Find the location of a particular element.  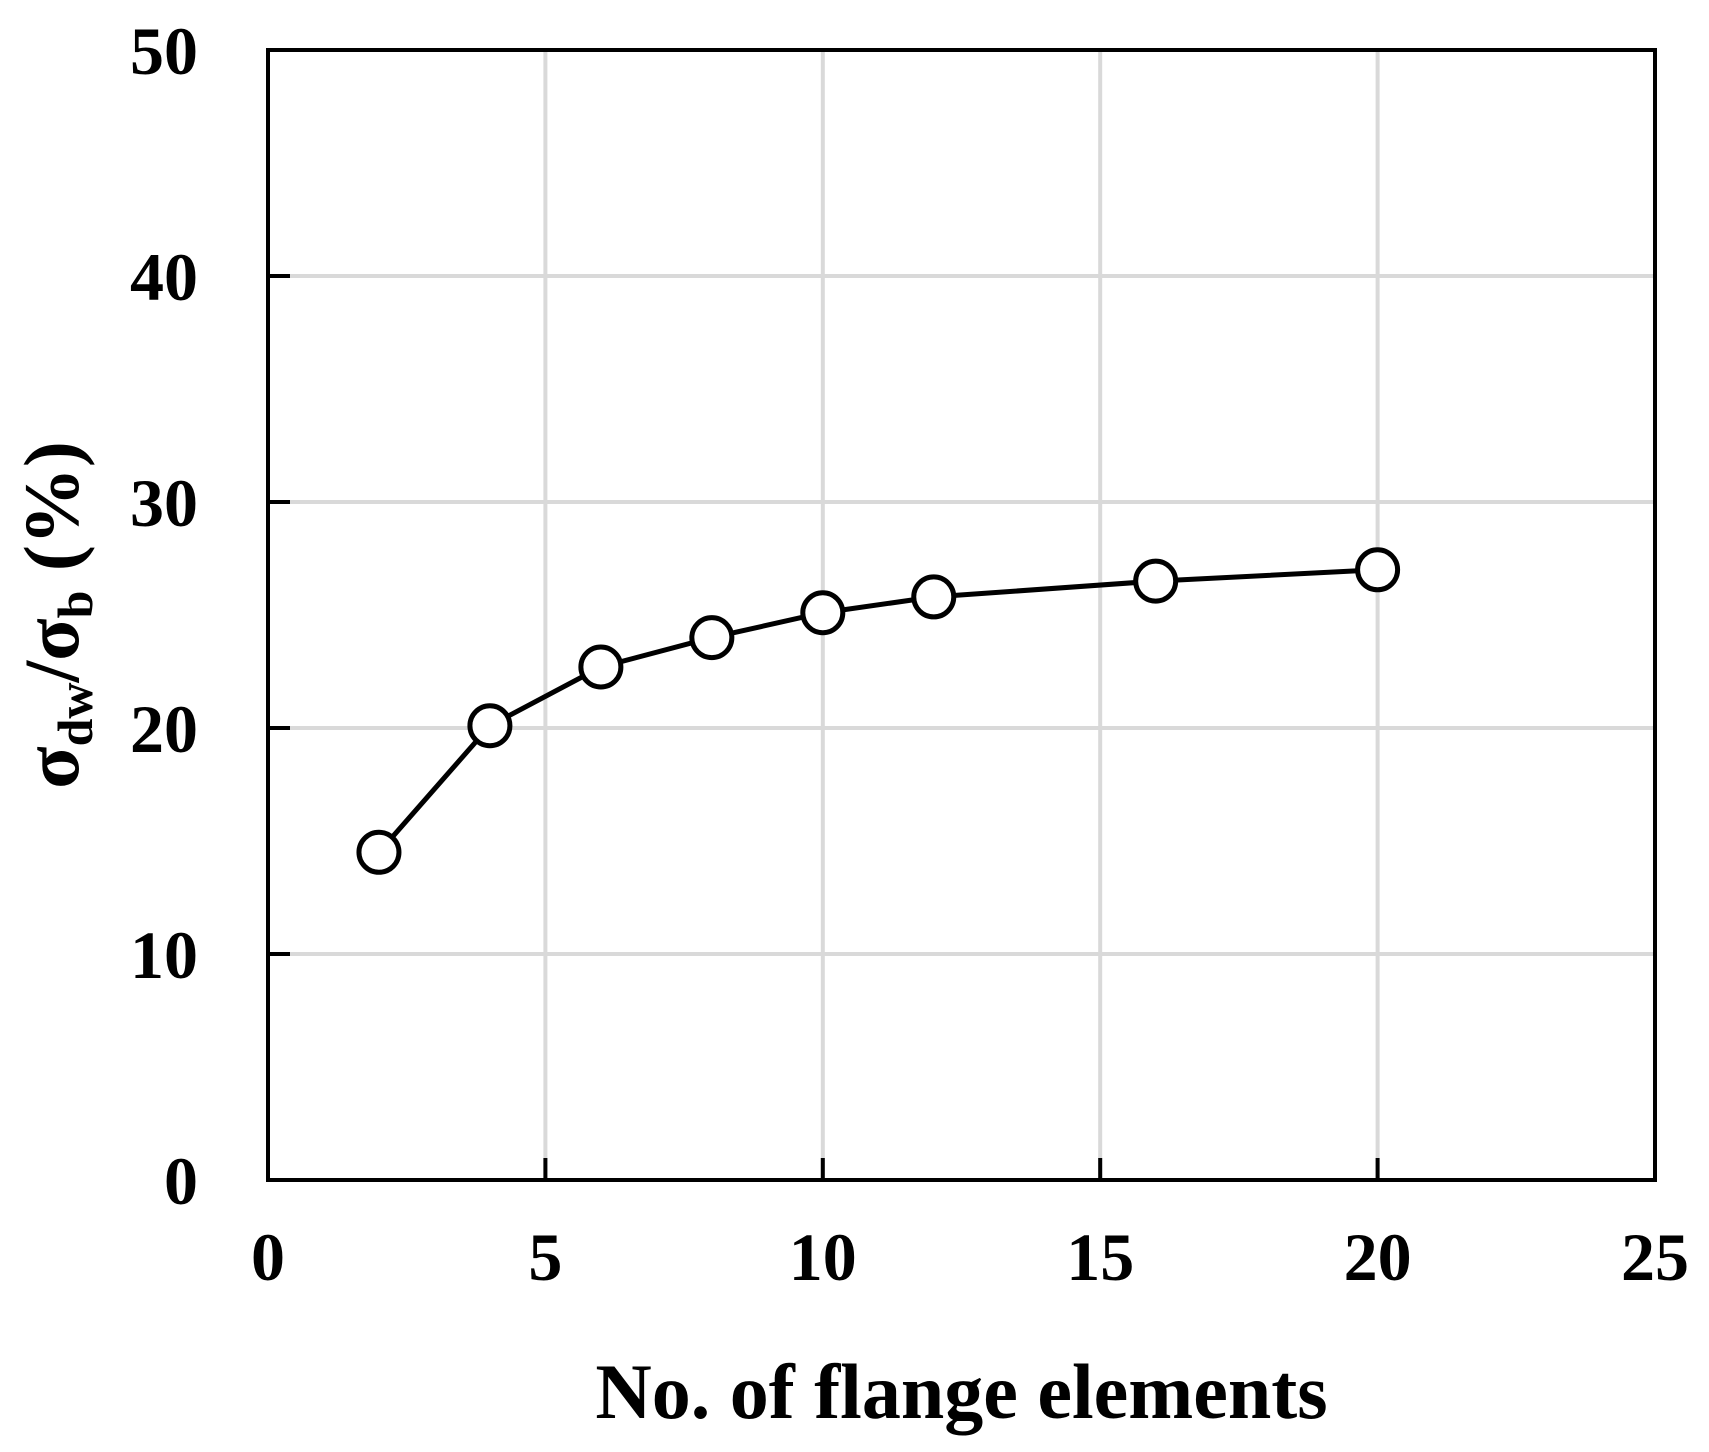

y-axis-title: σdw/σb (%) is located at coordinates (55, 615).